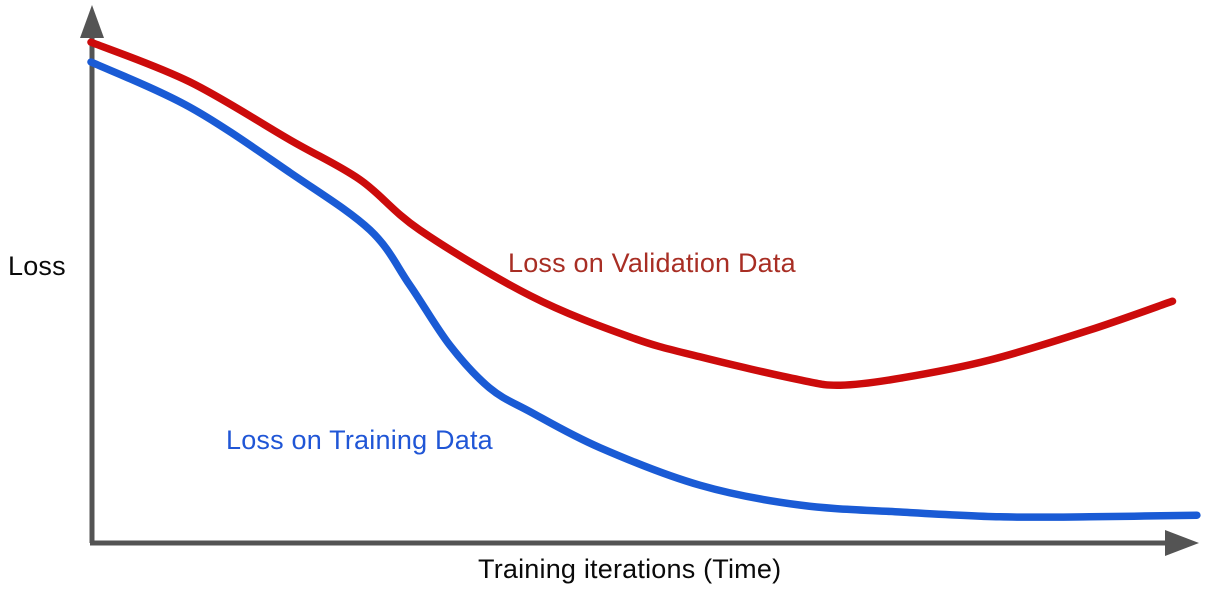 The image size is (1206, 591). I want to click on x-axis-label: Training iterations (Time), so click(630, 569).